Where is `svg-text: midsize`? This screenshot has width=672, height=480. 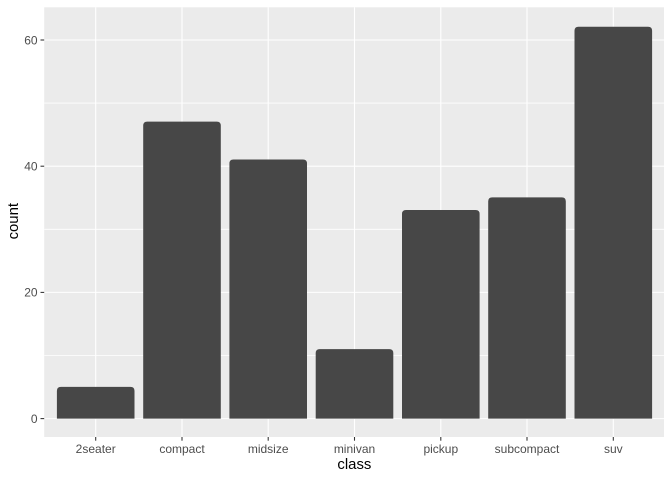
svg-text: midsize is located at coordinates (268, 449).